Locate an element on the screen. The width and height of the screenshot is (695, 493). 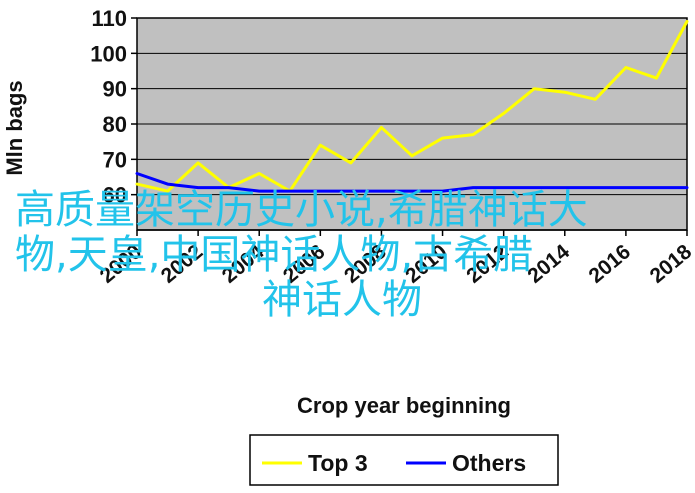
y-tick-label-90: 90 is located at coordinates (115, 89).